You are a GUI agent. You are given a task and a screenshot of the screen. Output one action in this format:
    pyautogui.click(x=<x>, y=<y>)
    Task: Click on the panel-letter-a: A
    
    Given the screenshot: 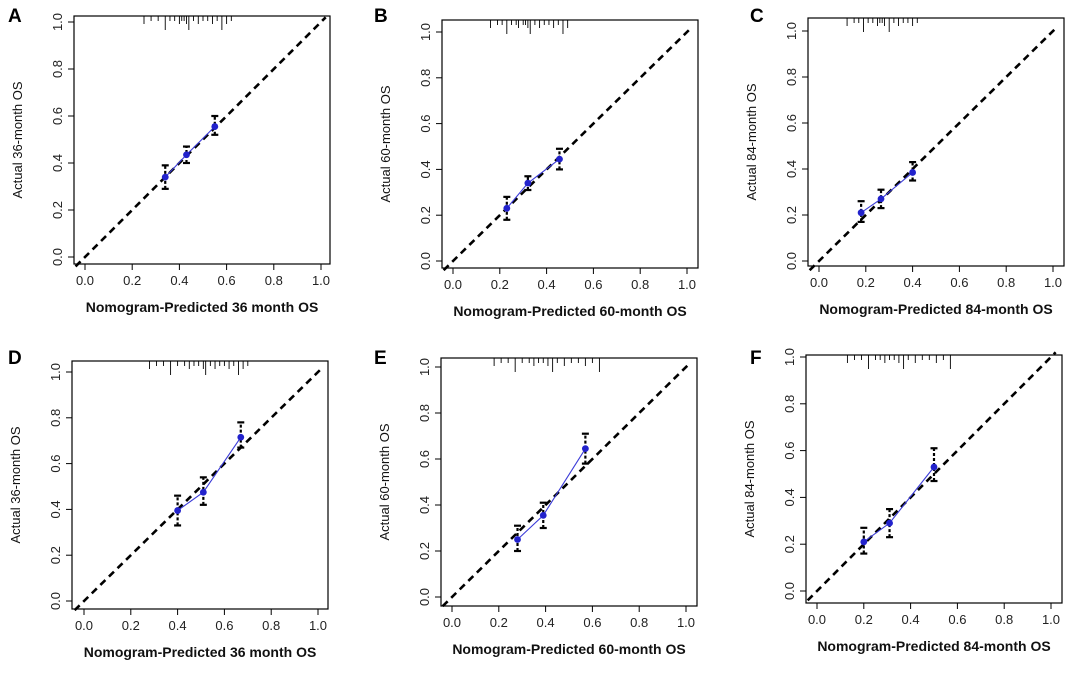 What is the action you would take?
    pyautogui.click(x=15, y=16)
    